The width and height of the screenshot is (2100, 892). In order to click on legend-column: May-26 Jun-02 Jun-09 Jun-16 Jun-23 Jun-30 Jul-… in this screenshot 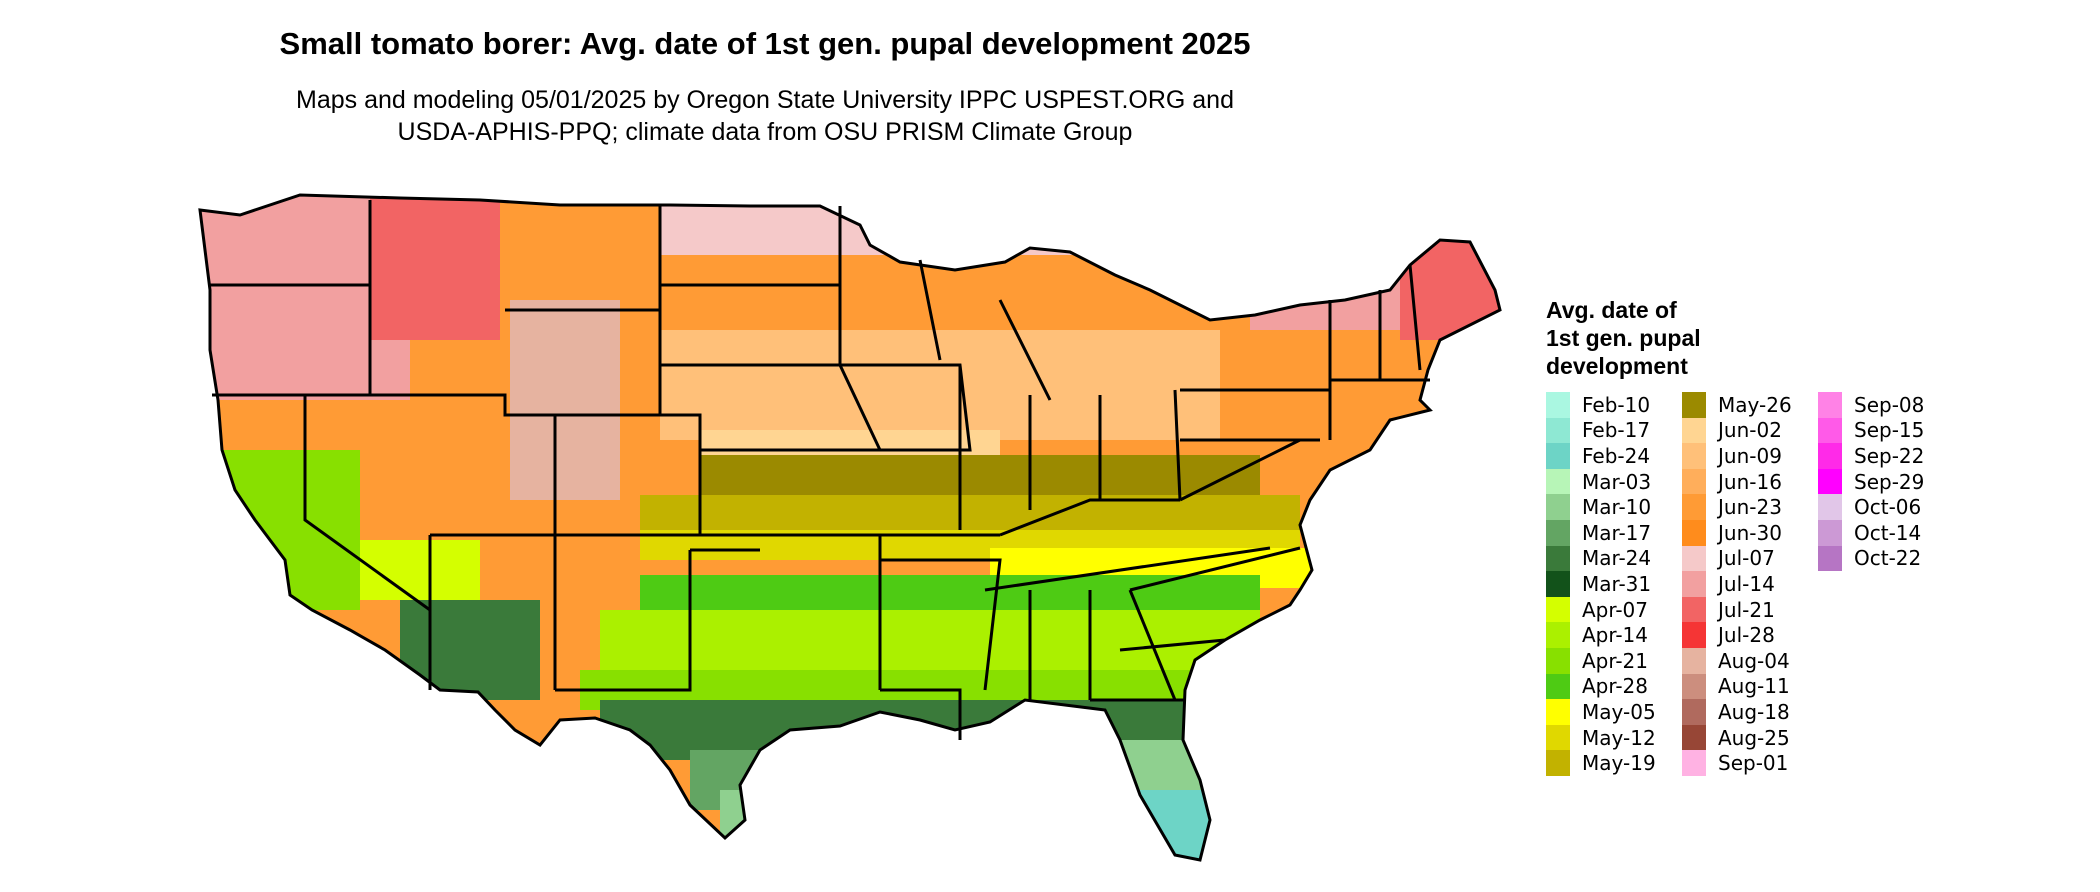, I will do `click(1743, 584)`.